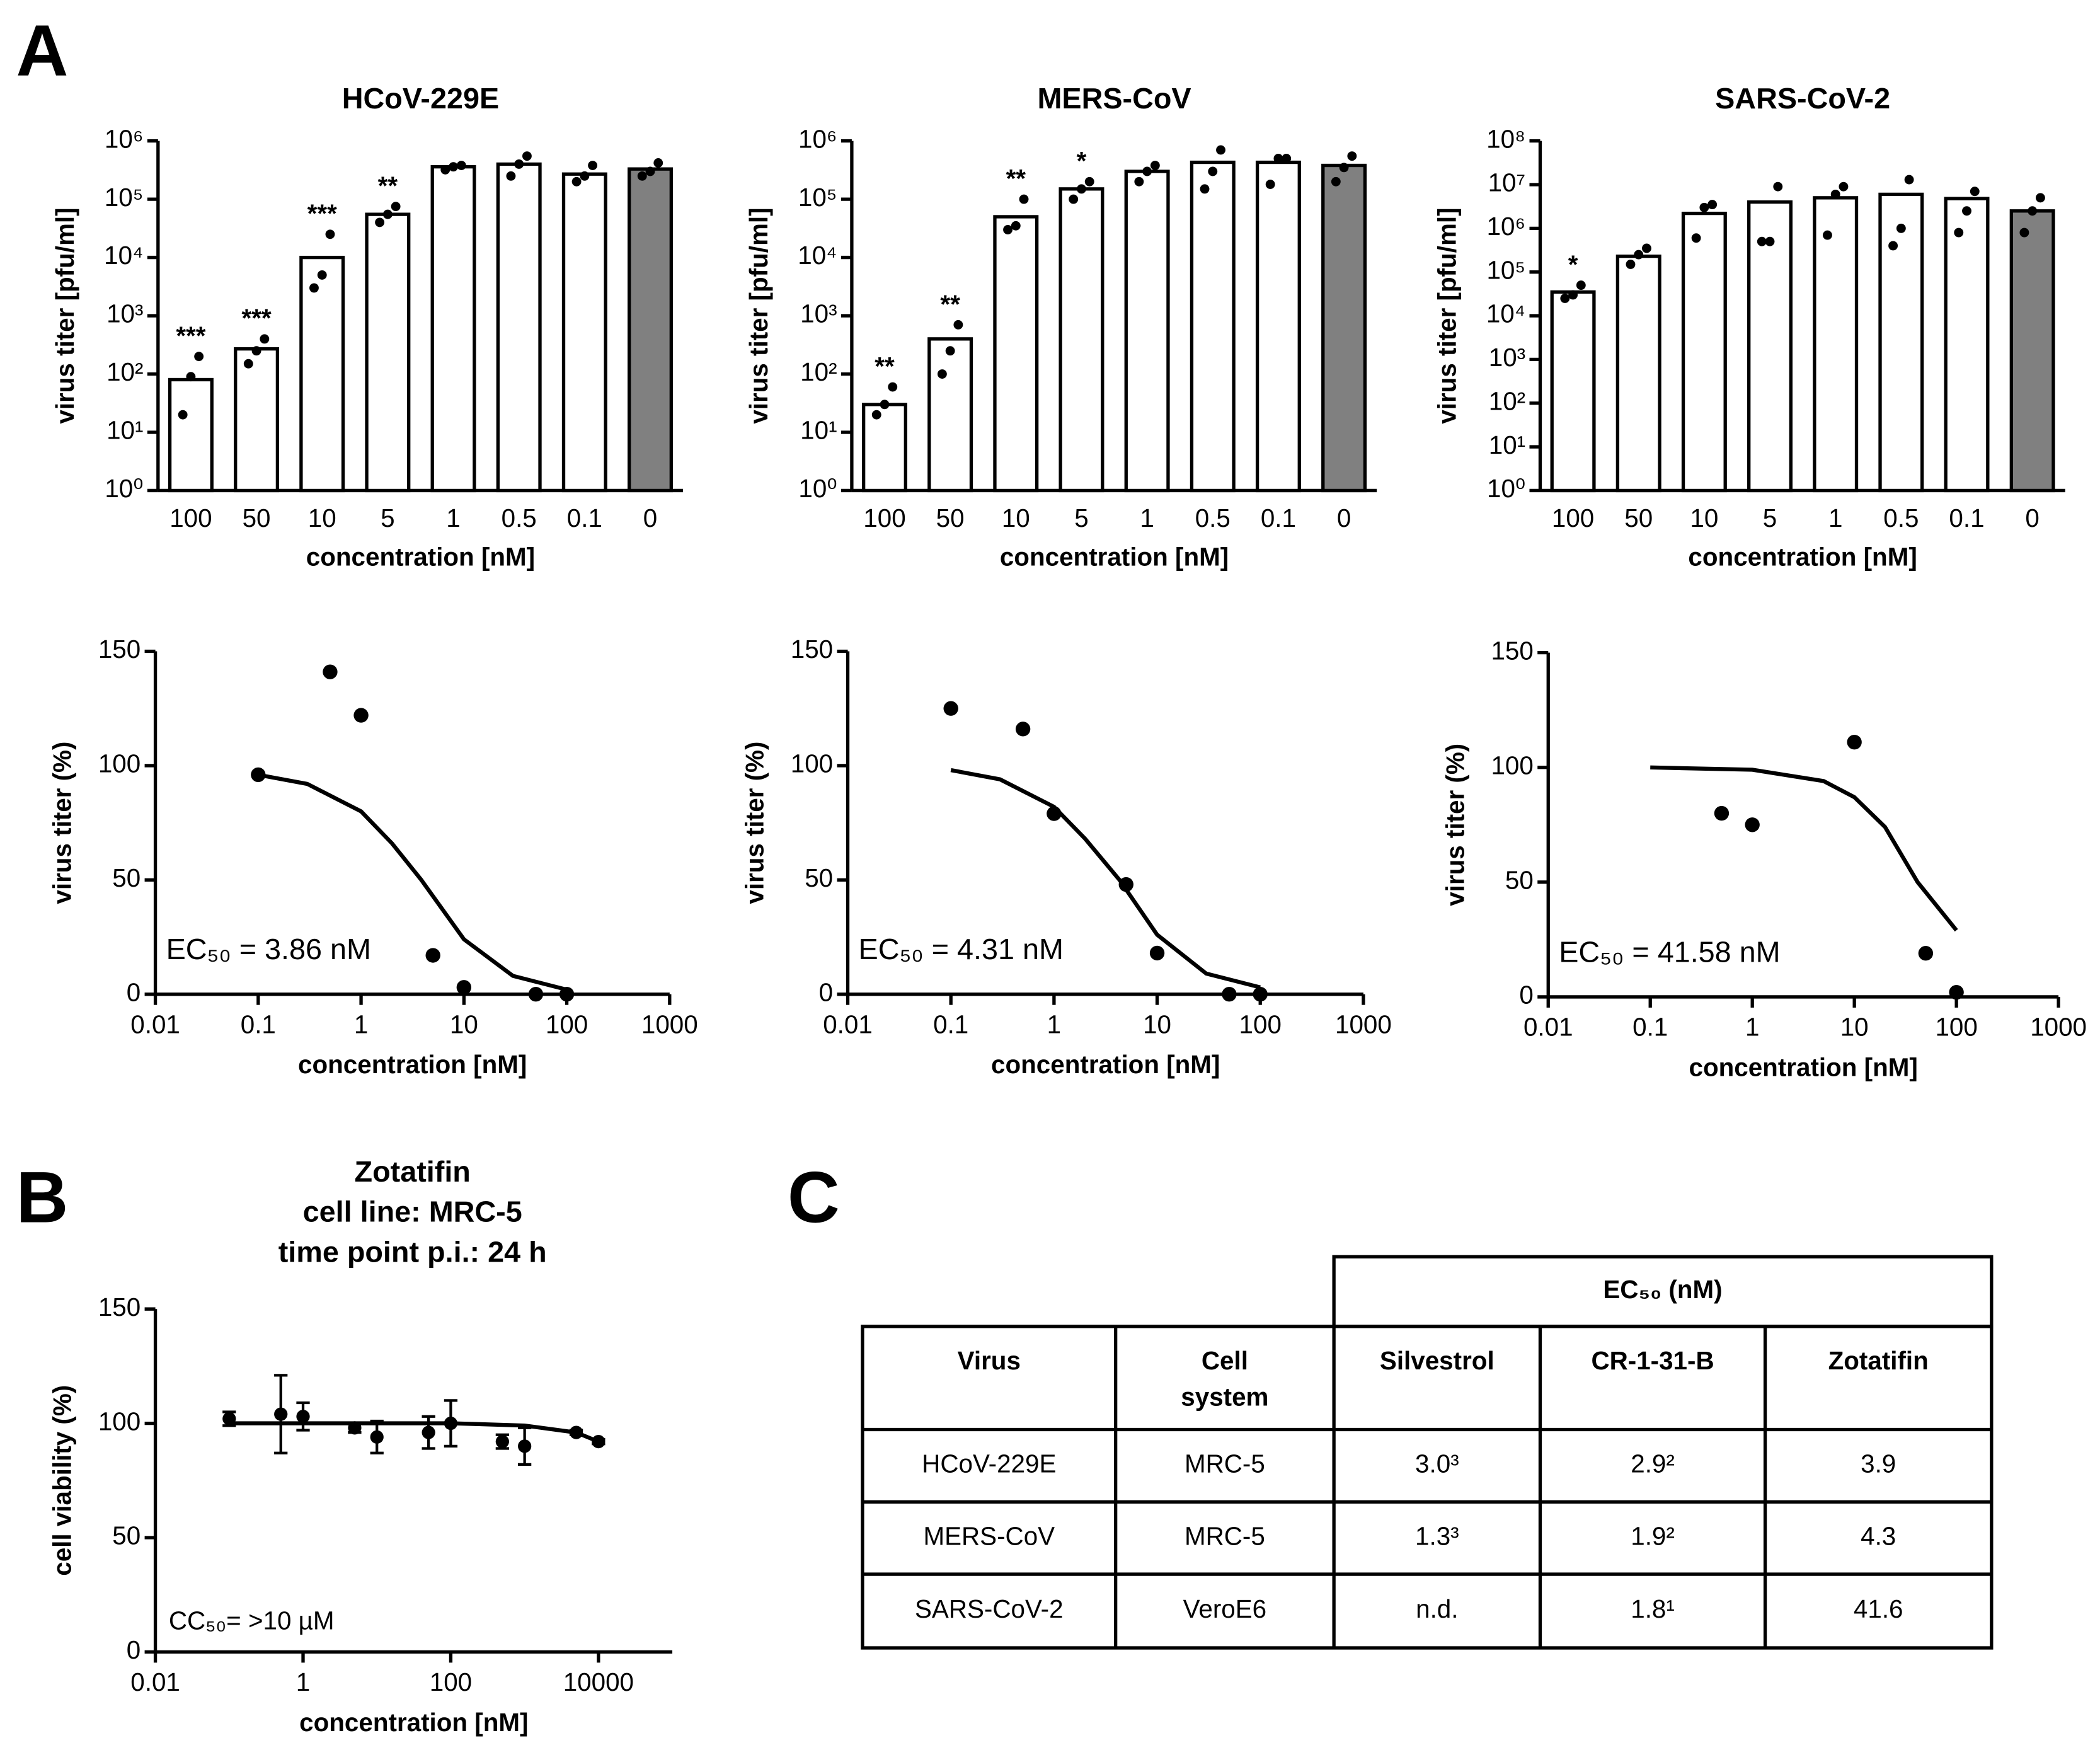 This screenshot has width=2100, height=1750. Describe the element at coordinates (1082, 160) in the screenshot. I see `significance: *` at that location.